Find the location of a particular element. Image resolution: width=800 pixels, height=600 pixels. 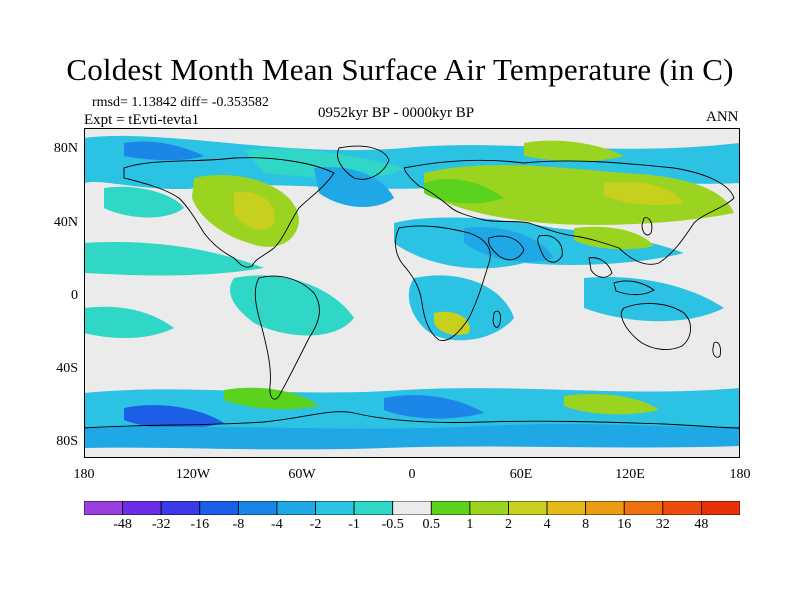

lat-label-80s: 80S is located at coordinates (67, 441).